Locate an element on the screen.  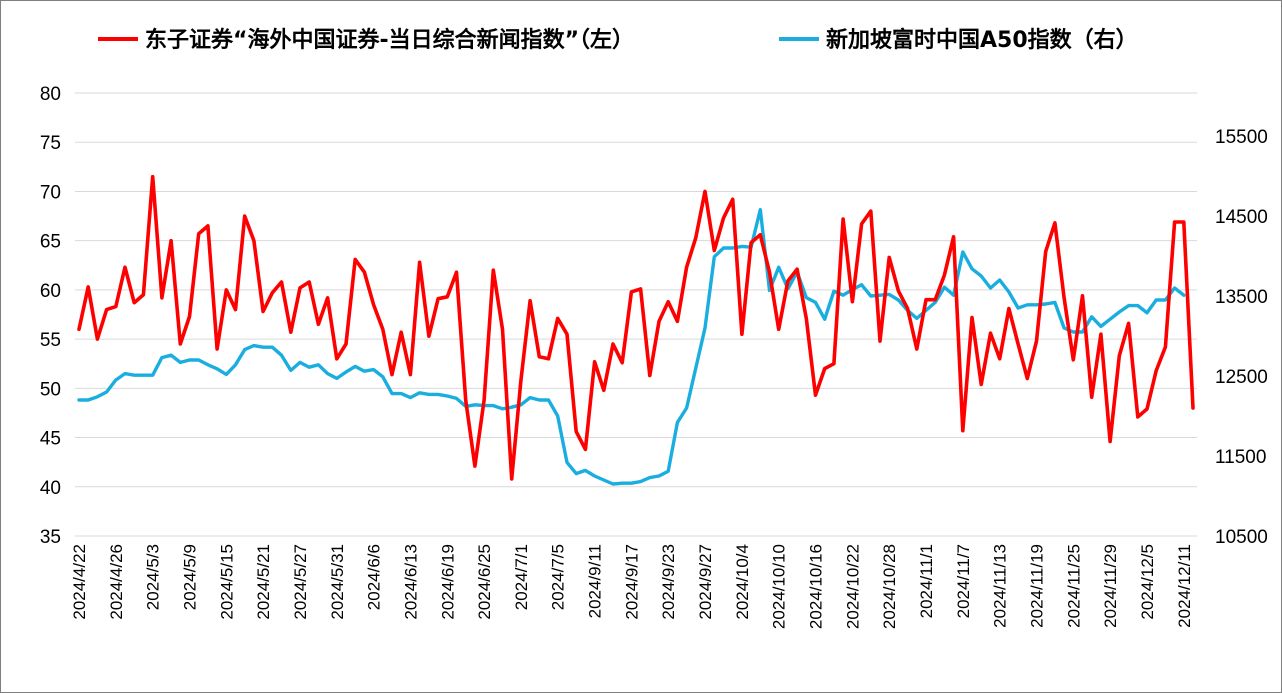
x-tick-label: 2024/9/11 is located at coordinates (595, 581).